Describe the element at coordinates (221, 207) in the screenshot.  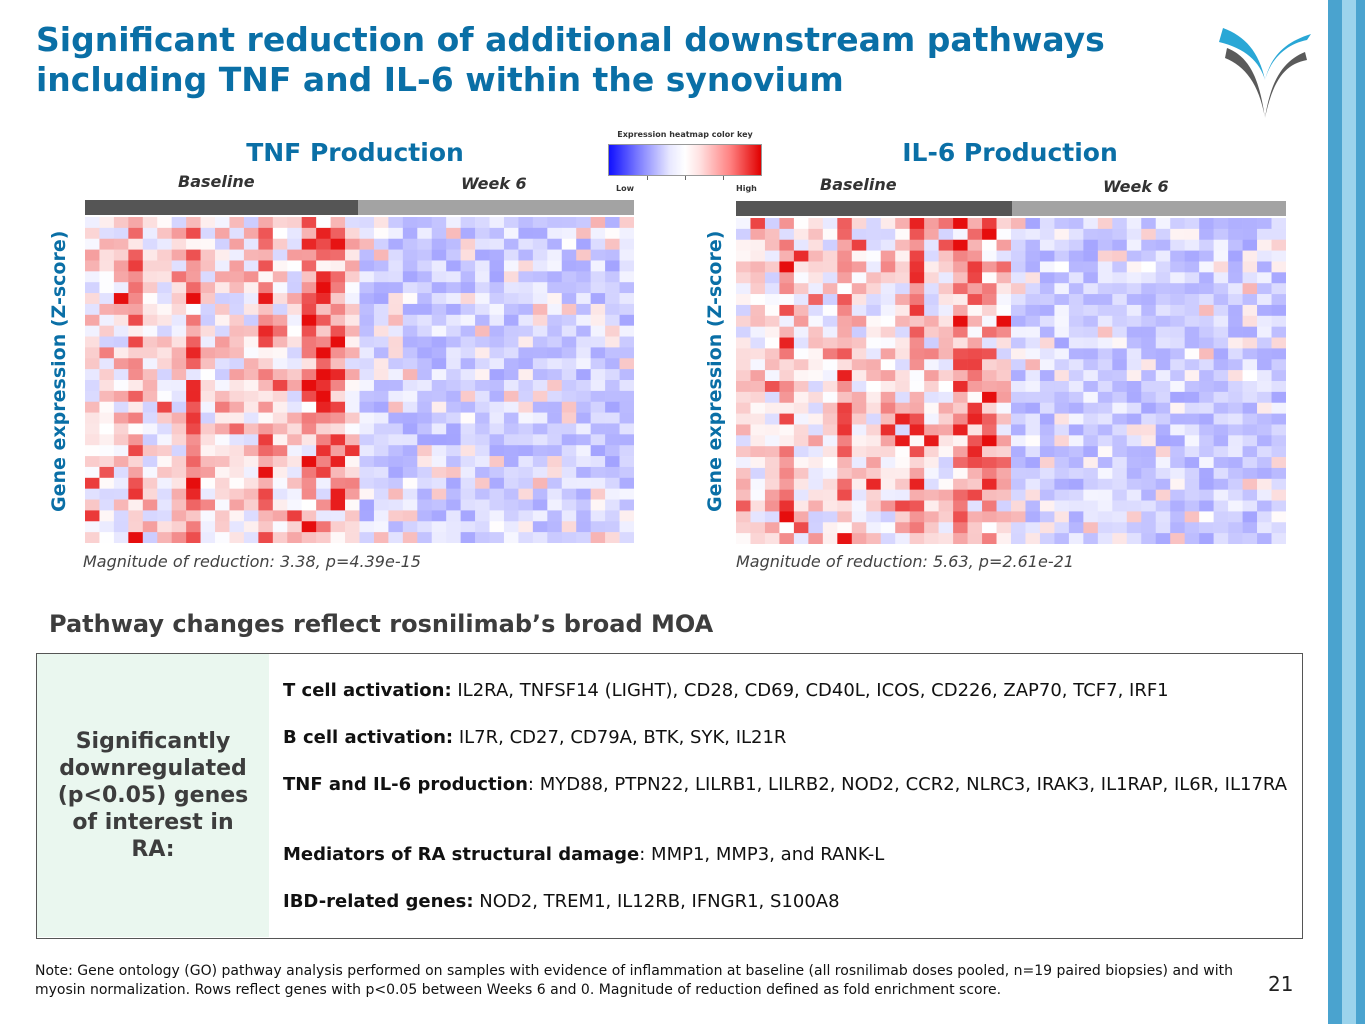
I see `tnf-baseline-groupbar` at that location.